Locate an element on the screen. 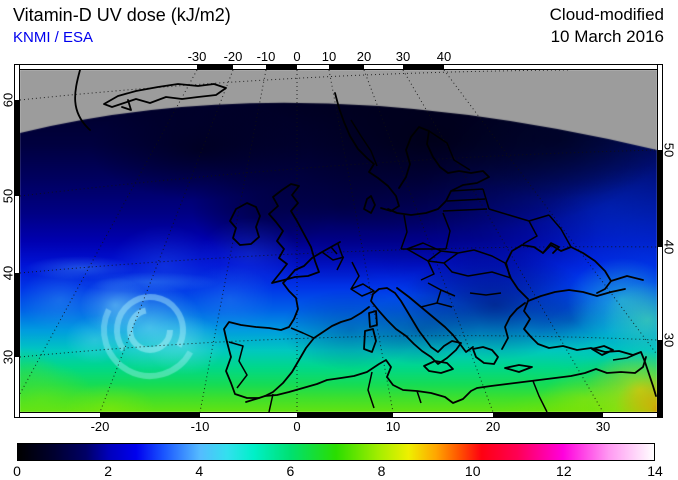 Image resolution: width=678 pixels, height=480 pixels. colorbar-tick-label: 12 is located at coordinates (564, 471).